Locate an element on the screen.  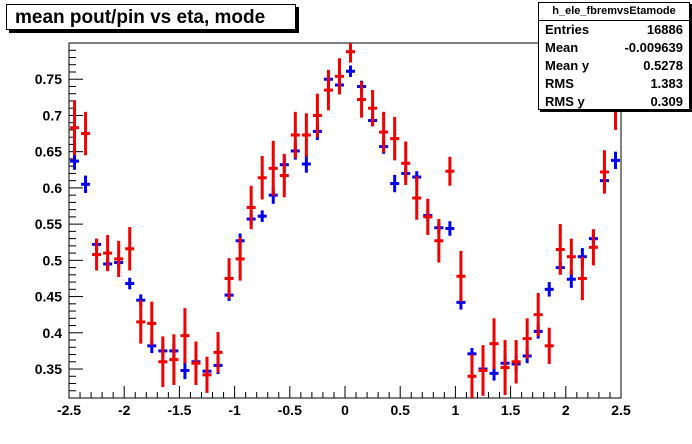
x-tick-label: 2 is located at coordinates (566, 410).